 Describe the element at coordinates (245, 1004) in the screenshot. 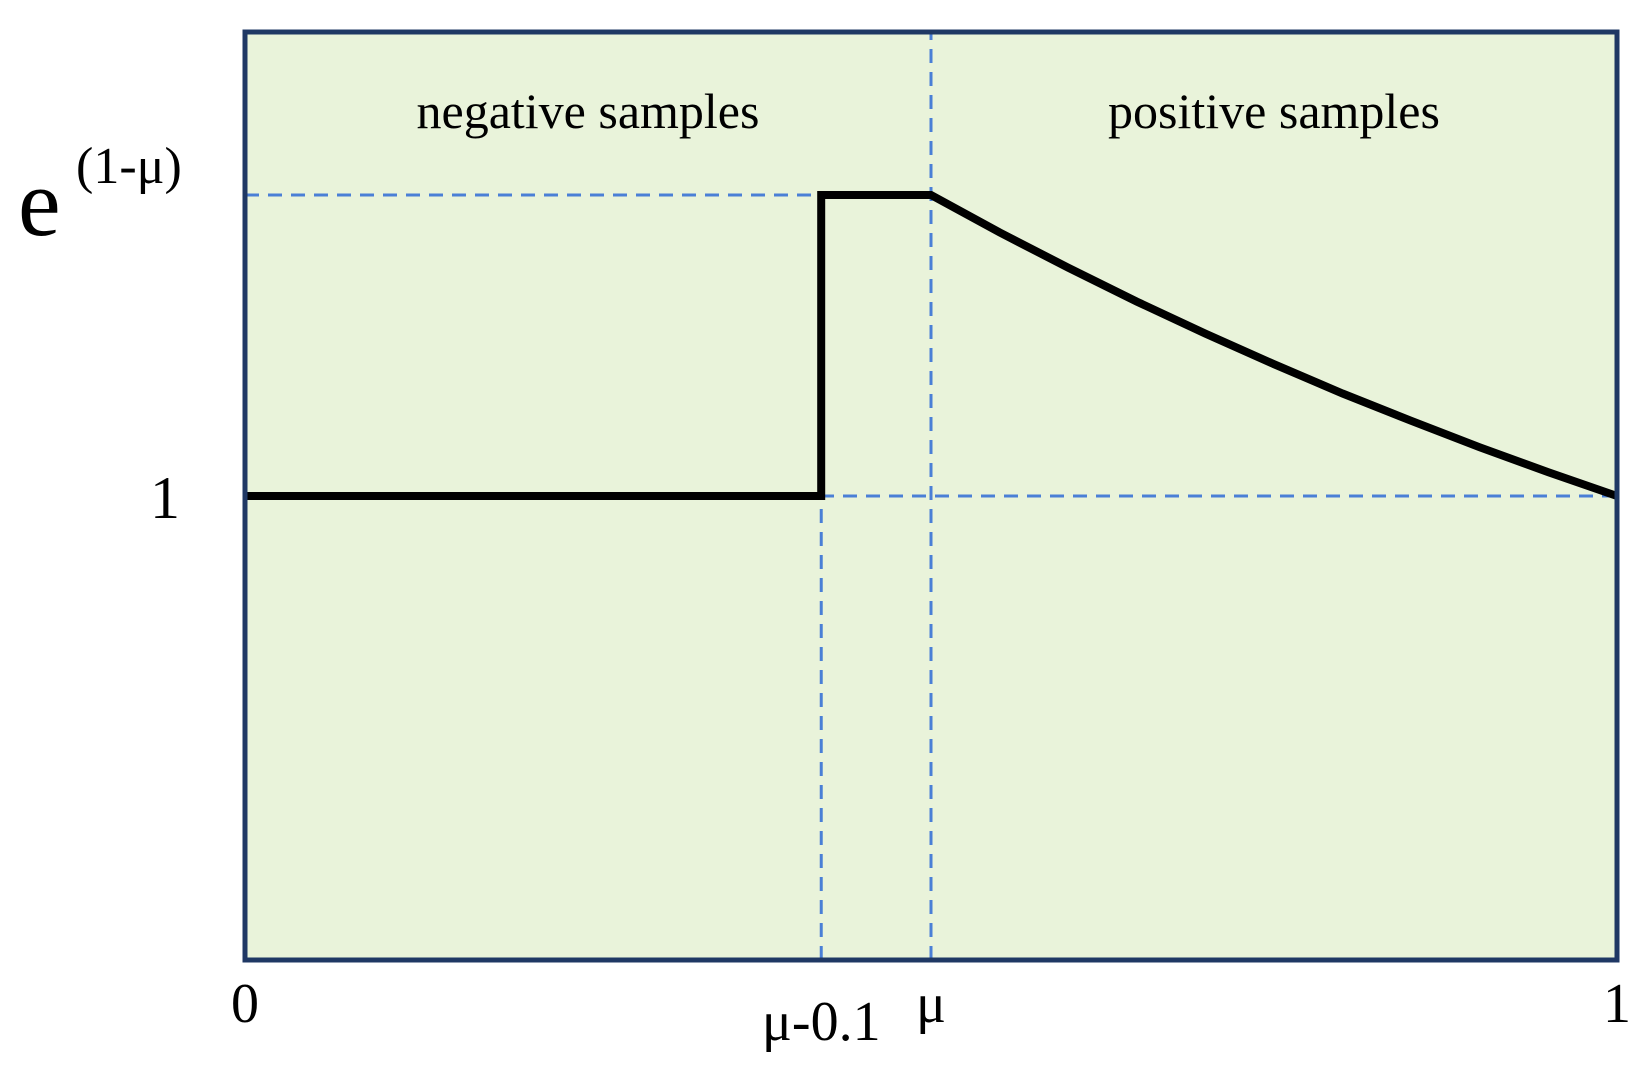

I see `x-tick-label-0: 0` at that location.